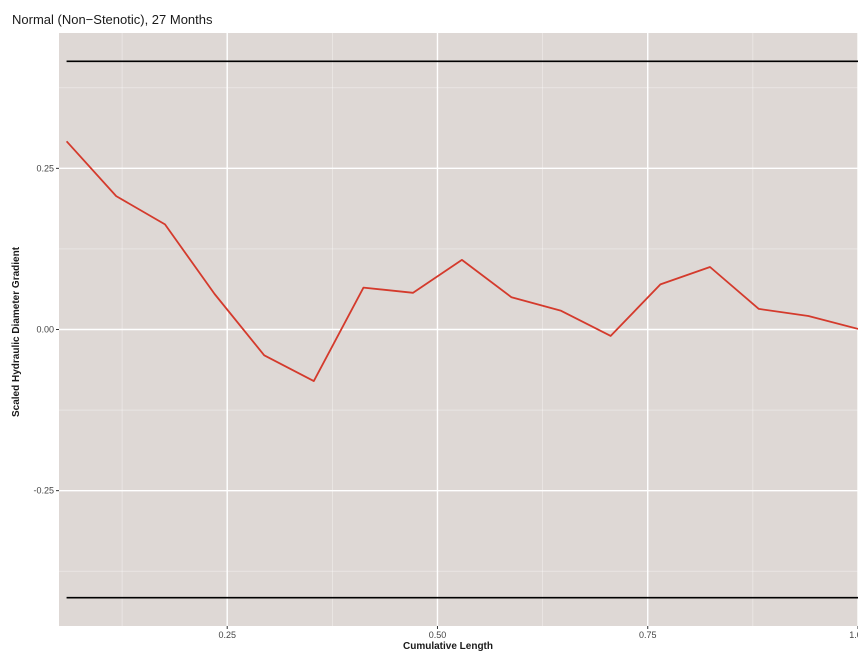 Image resolution: width=858 pixels, height=654 pixels. Describe the element at coordinates (538, 633) in the screenshot. I see `x-axis: 0.25 0.50 0.75 1.00` at that location.